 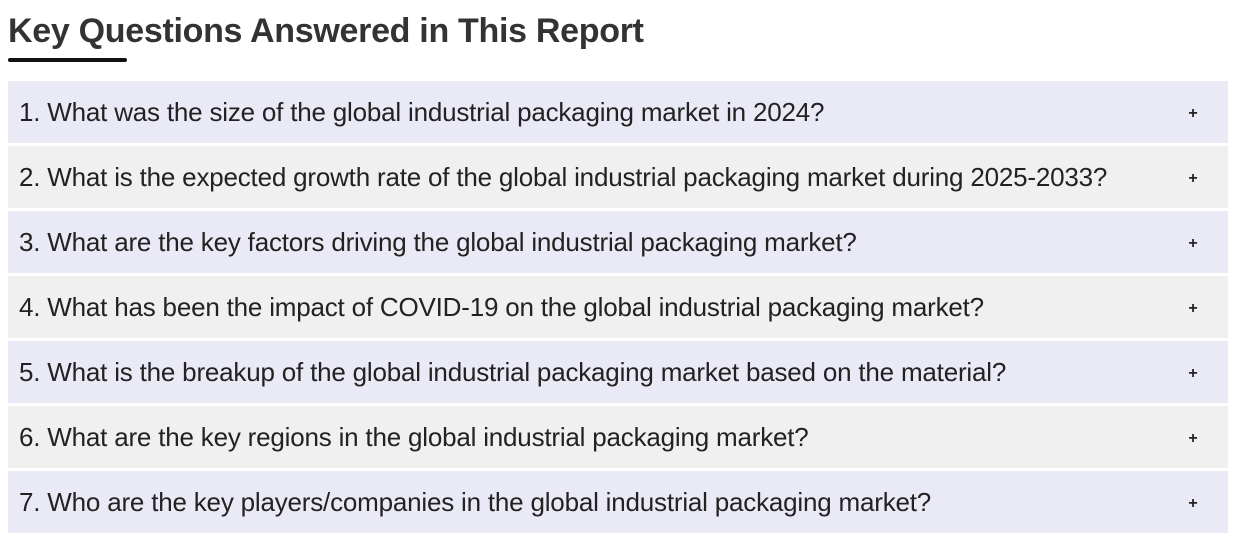 I want to click on title-underline, so click(x=67, y=60).